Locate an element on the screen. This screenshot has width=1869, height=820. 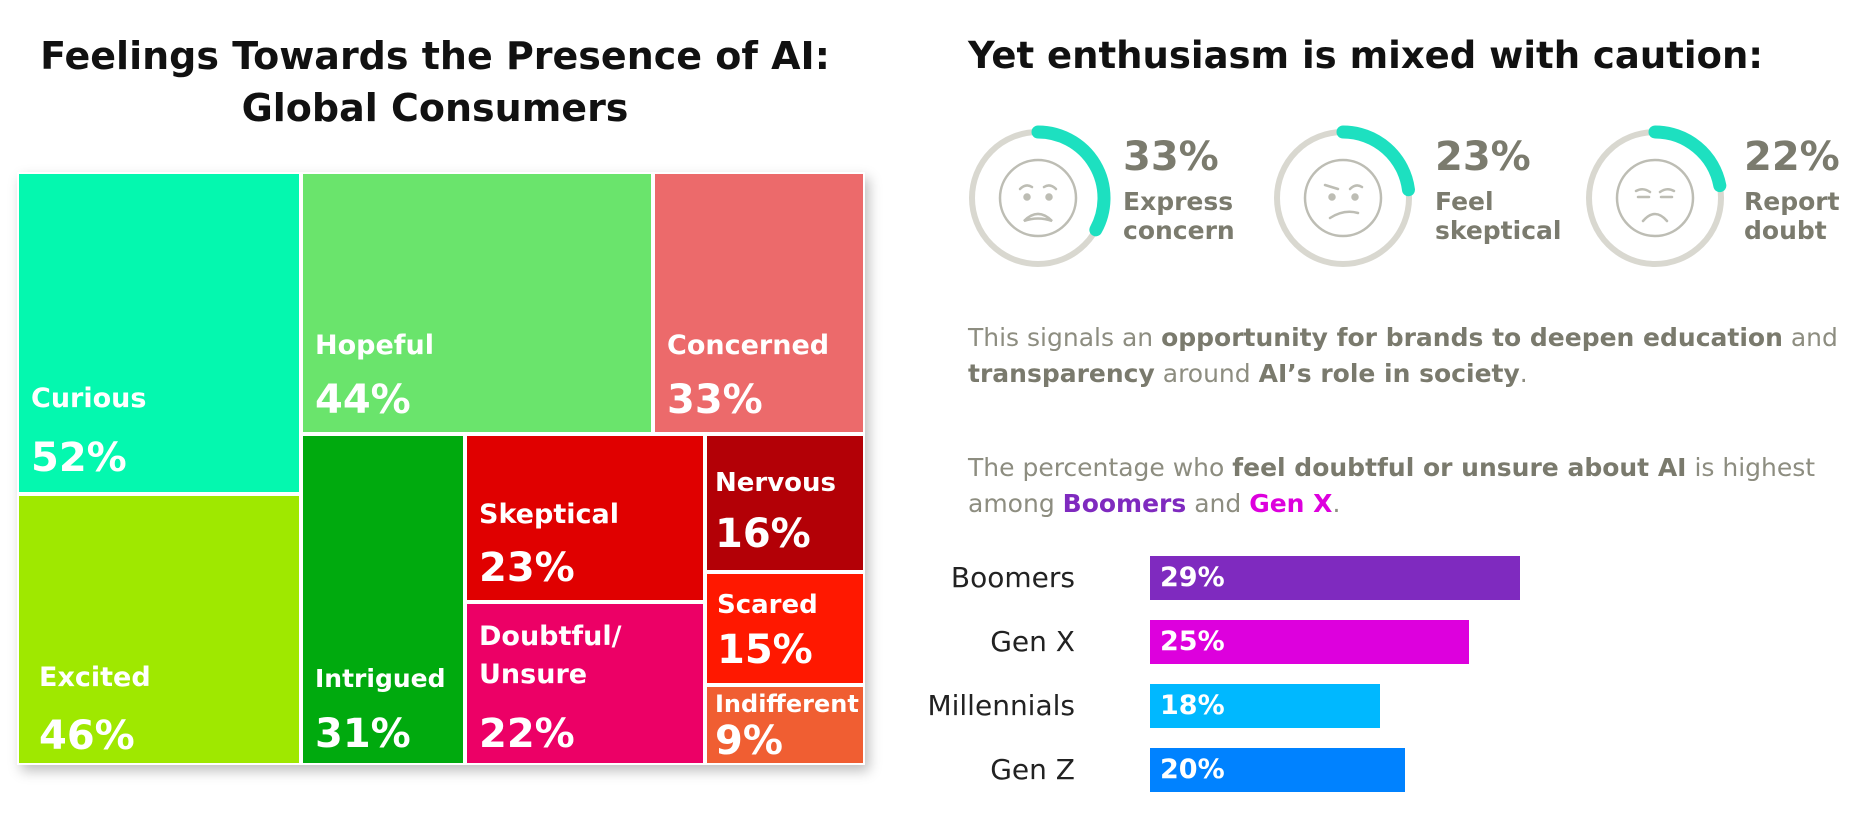
skeptical-ring is located at coordinates (1344, 196).